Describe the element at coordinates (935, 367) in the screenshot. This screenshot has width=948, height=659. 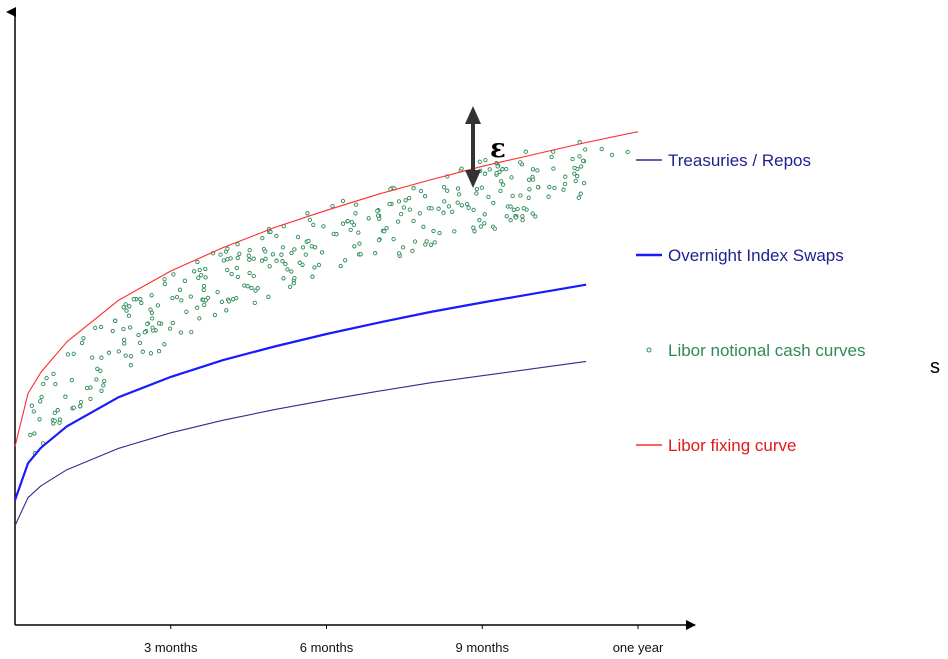
I see `stray-label: s` at that location.